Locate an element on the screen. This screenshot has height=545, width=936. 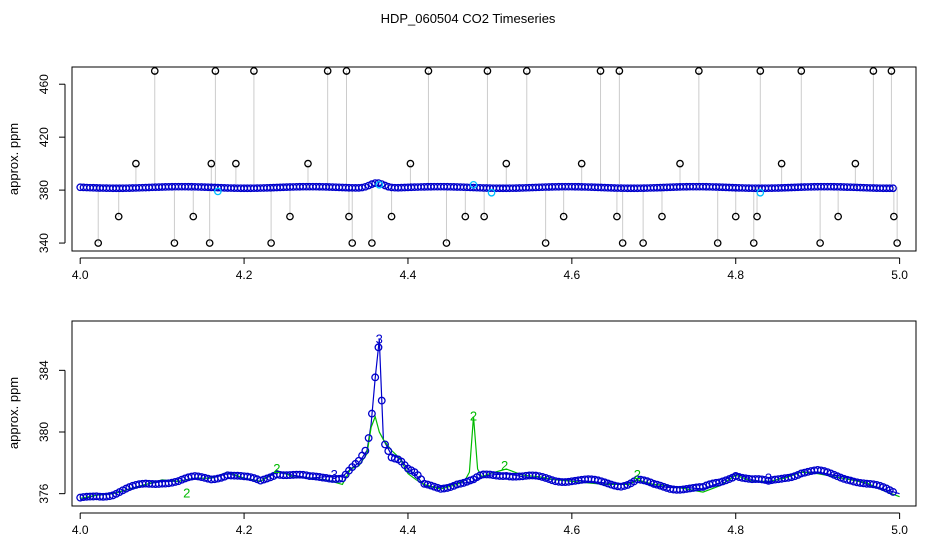
y-tick-label: 376 is located at coordinates (44, 493).